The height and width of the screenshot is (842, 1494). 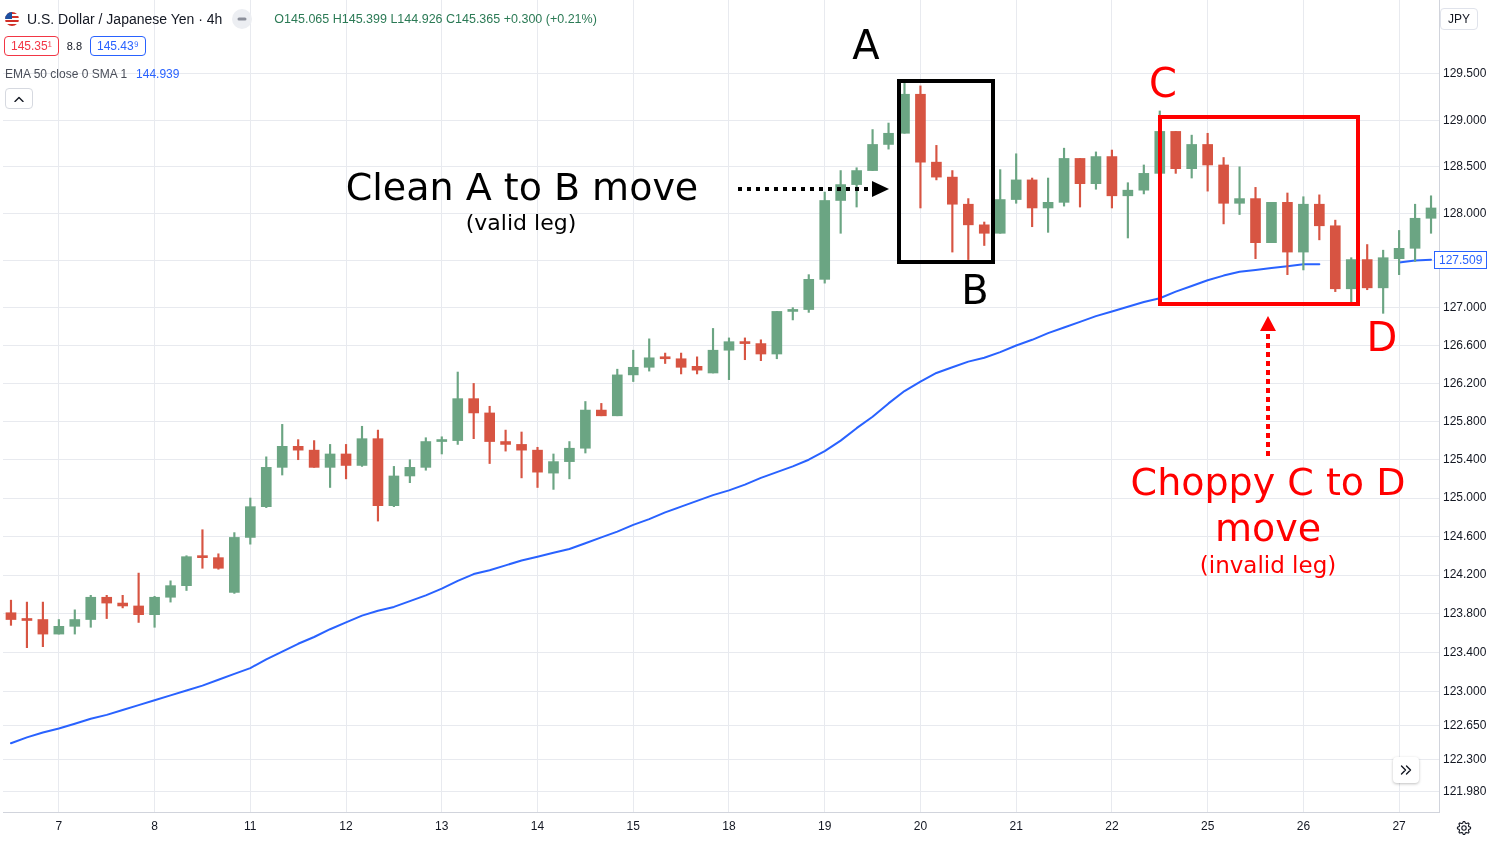 I want to click on annotation: (valid leg), so click(x=521, y=222).